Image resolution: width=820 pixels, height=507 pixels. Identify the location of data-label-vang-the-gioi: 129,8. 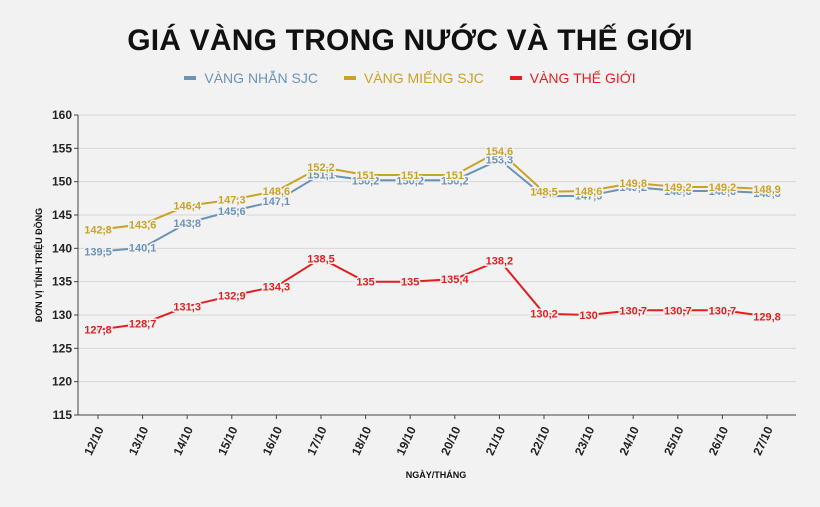
(767, 317).